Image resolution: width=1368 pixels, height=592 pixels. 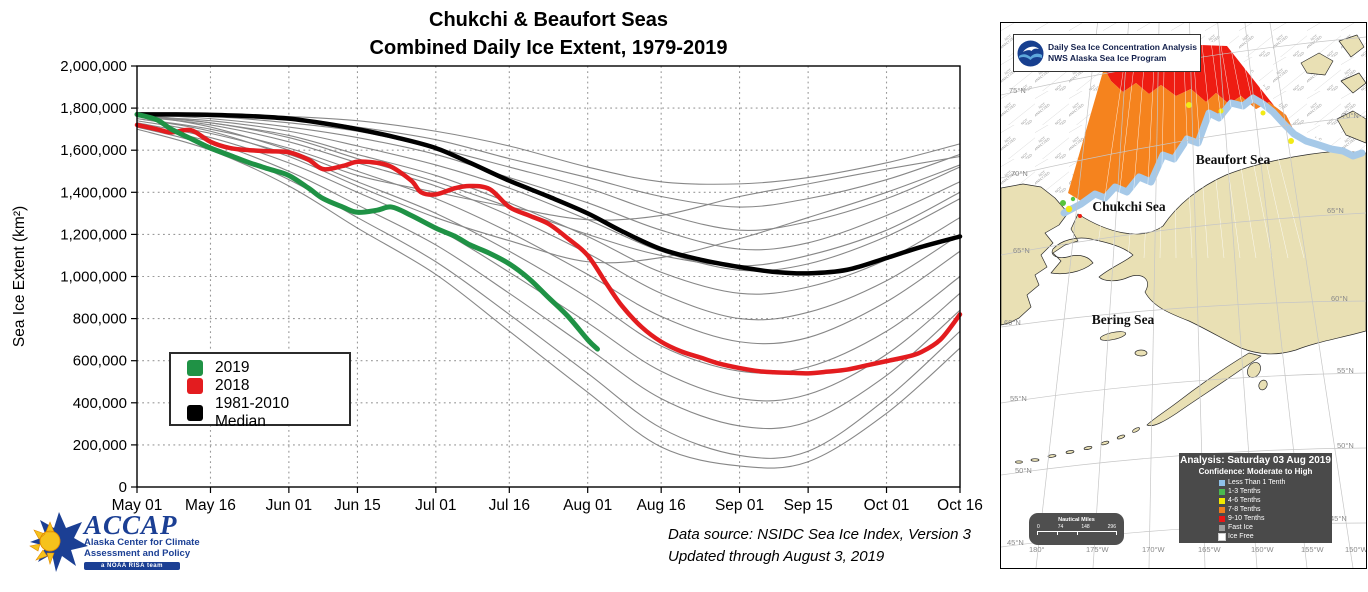 What do you see at coordinates (1141, 353) in the screenshot?
I see `land-nunivak` at bounding box center [1141, 353].